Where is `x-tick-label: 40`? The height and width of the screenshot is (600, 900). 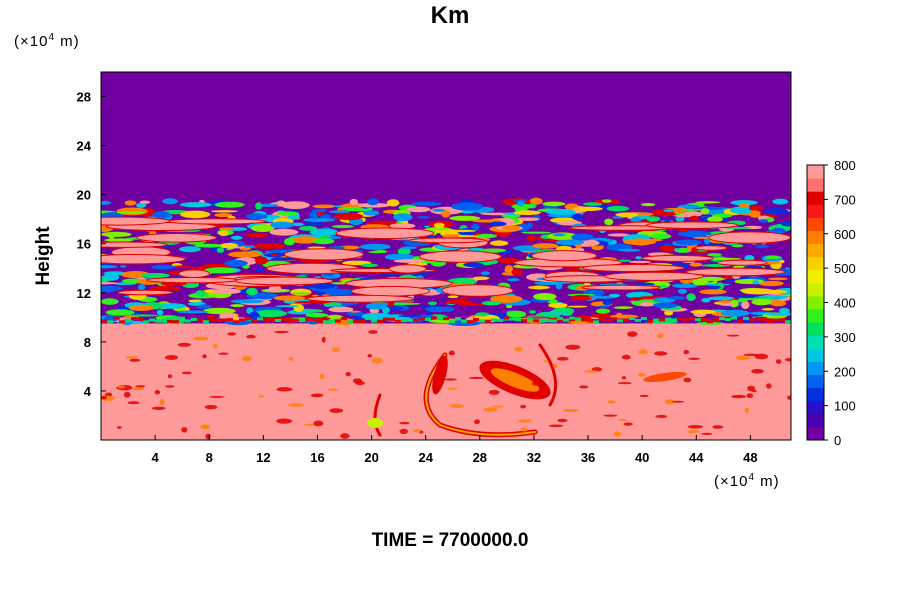 x-tick-label: 40 is located at coordinates (642, 457).